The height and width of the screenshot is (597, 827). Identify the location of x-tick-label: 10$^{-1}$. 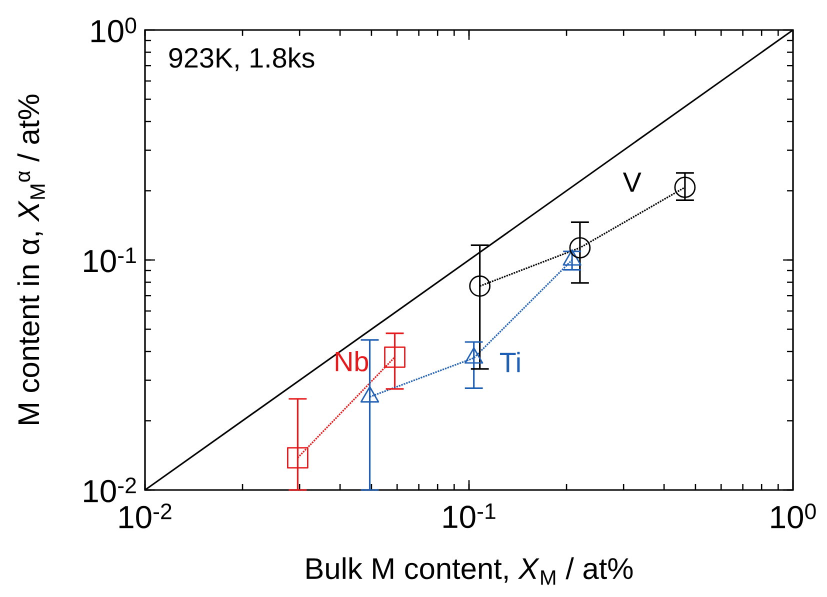
(470, 516).